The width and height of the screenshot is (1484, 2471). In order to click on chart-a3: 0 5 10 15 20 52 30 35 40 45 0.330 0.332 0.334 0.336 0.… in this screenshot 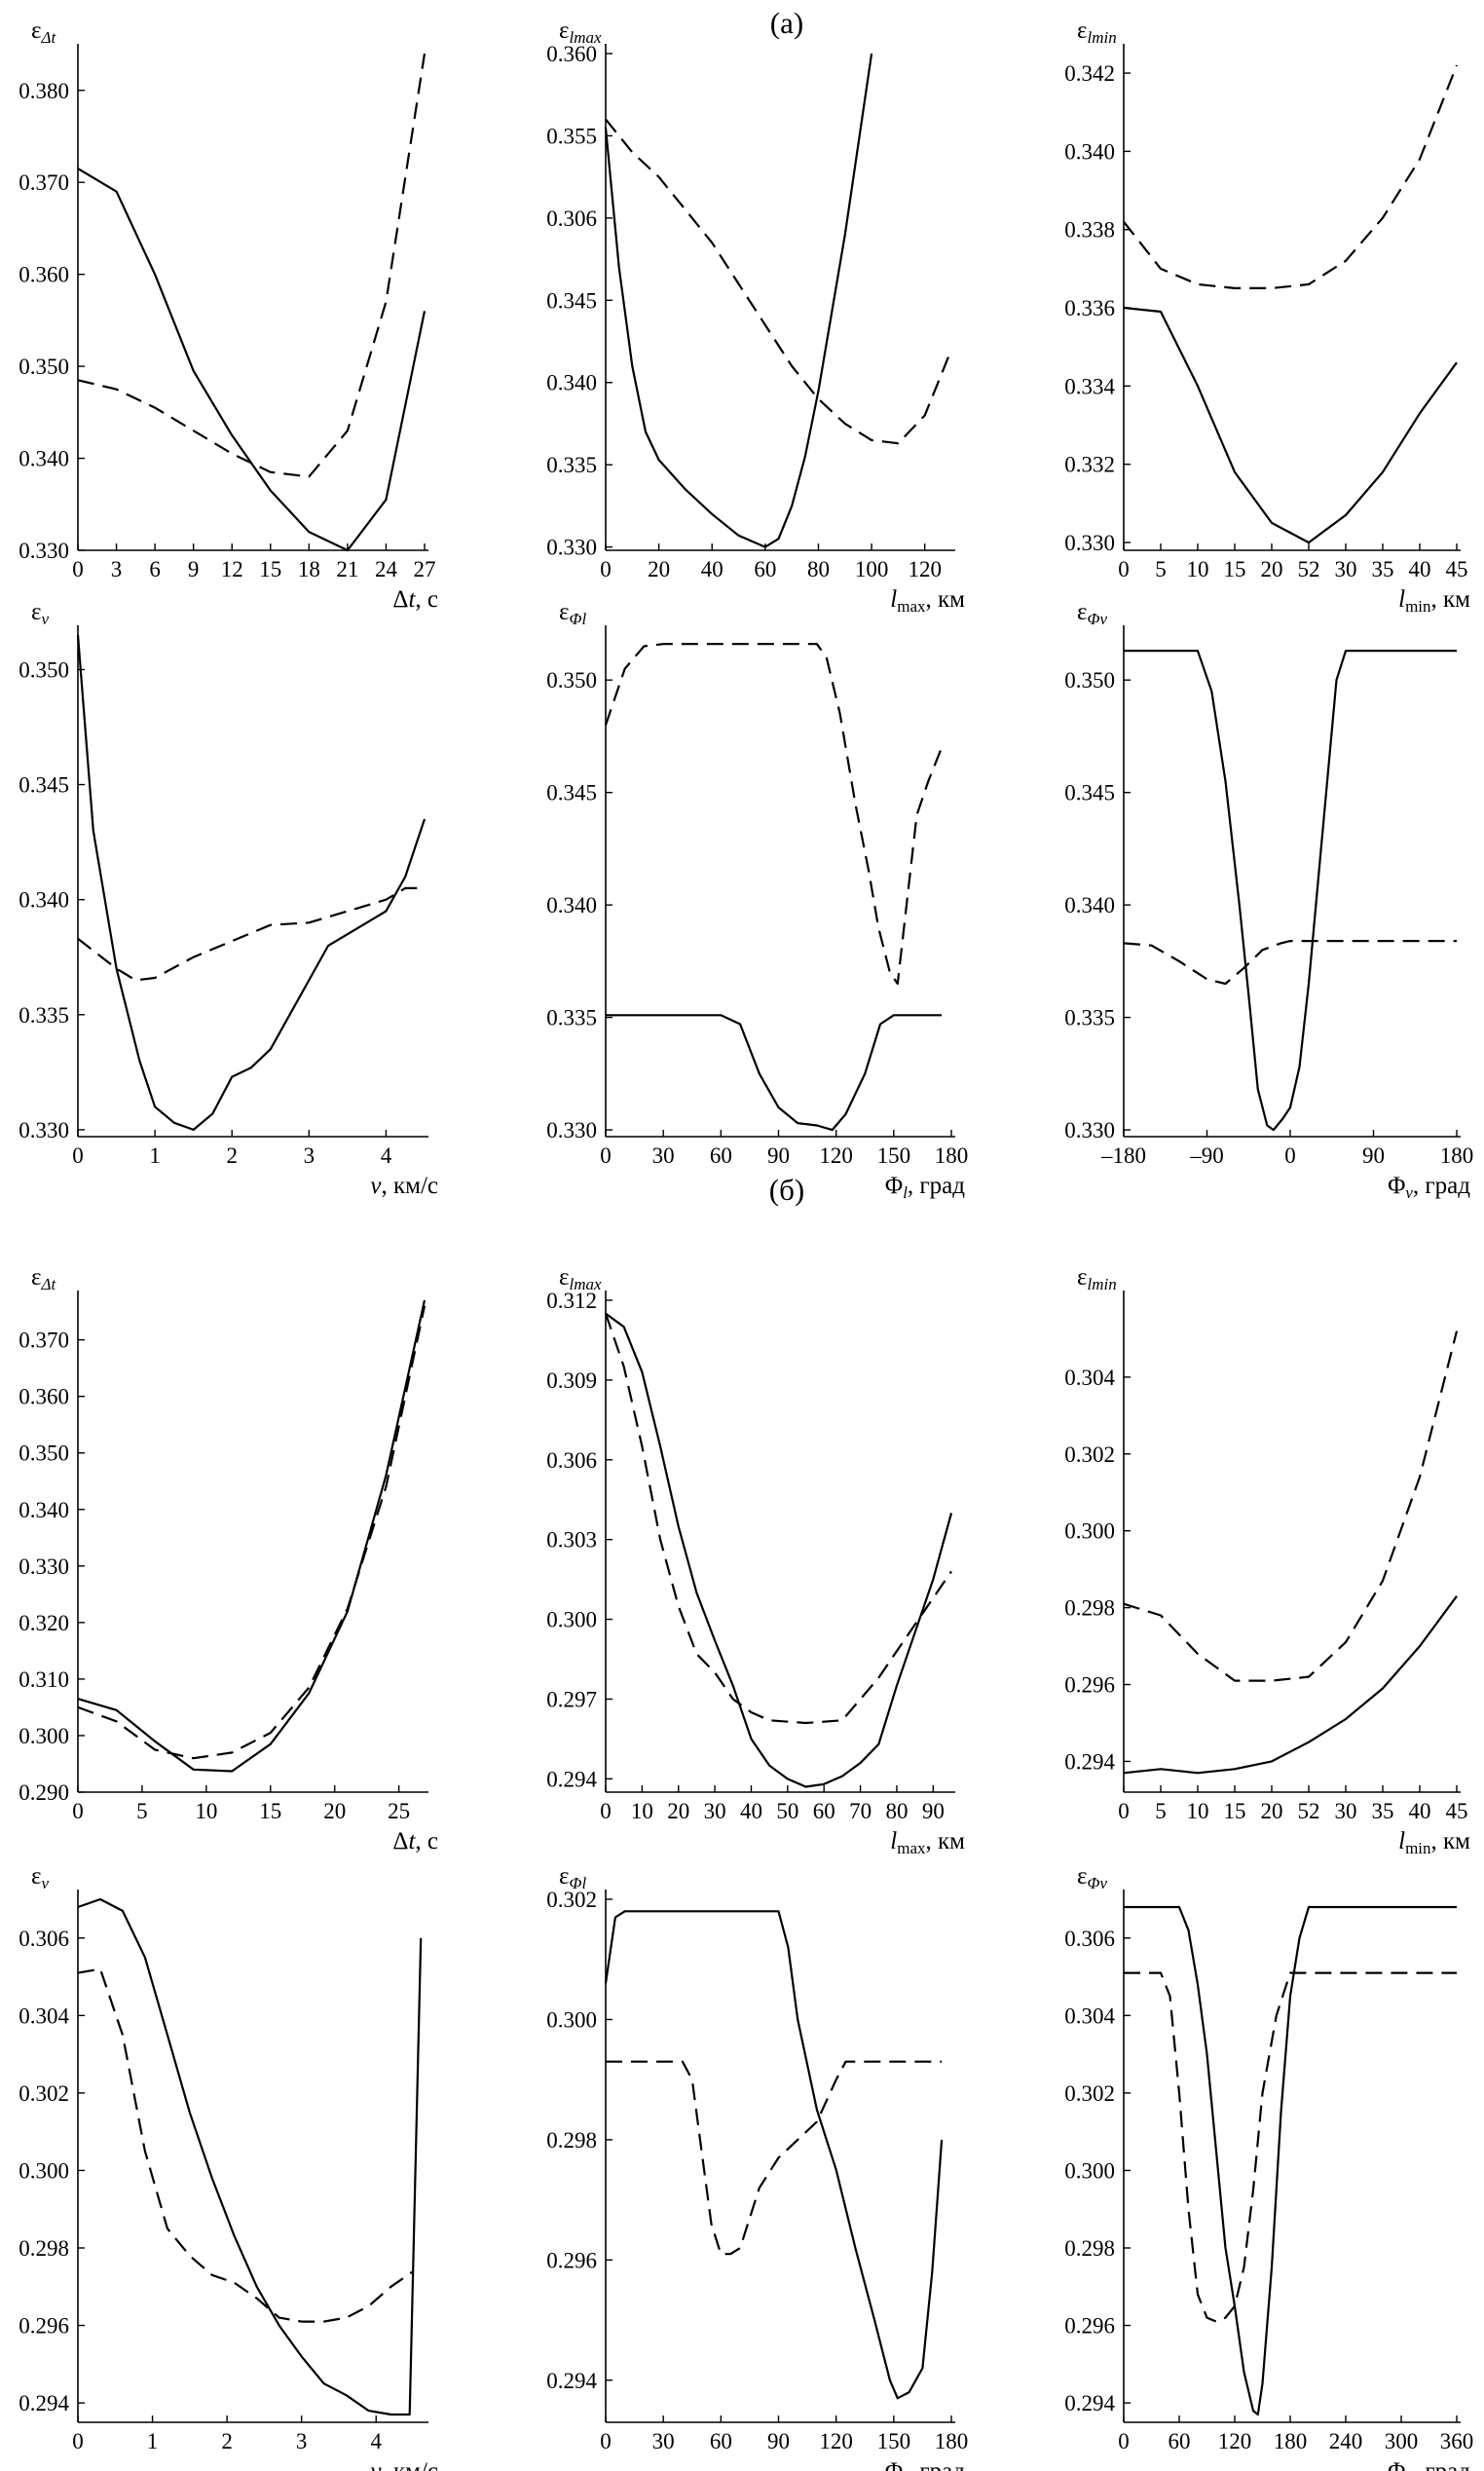, I will do `click(1267, 317)`.